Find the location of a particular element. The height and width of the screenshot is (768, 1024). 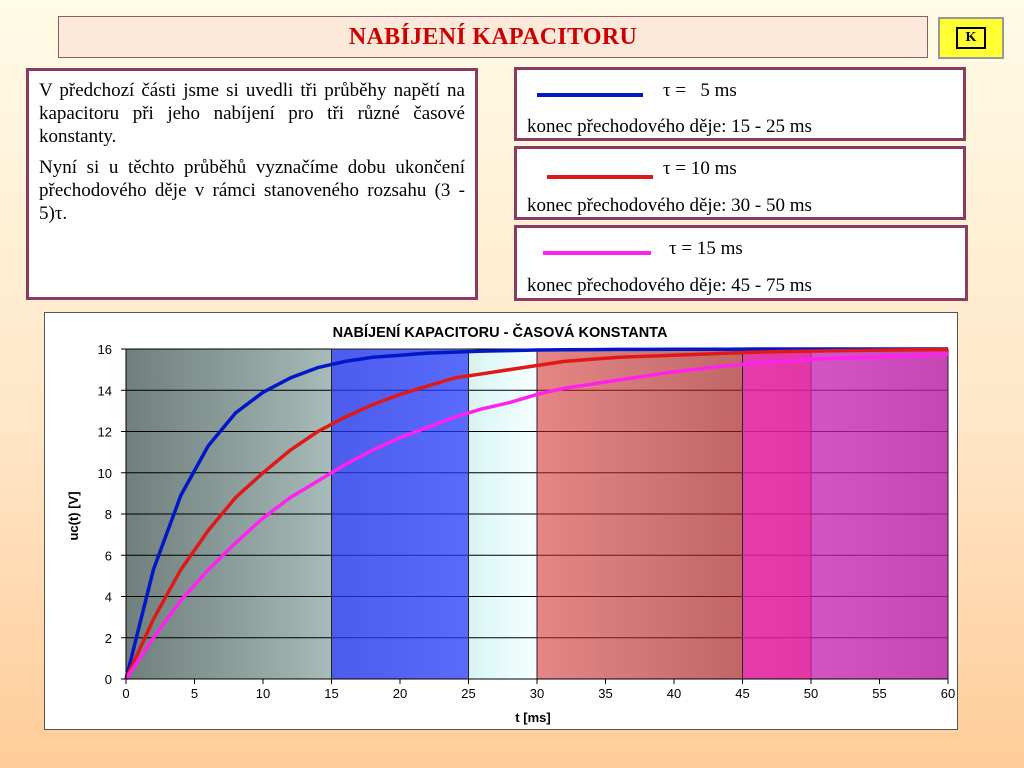

page-title: NABÍJENÍ KAPACITORU is located at coordinates (493, 36).